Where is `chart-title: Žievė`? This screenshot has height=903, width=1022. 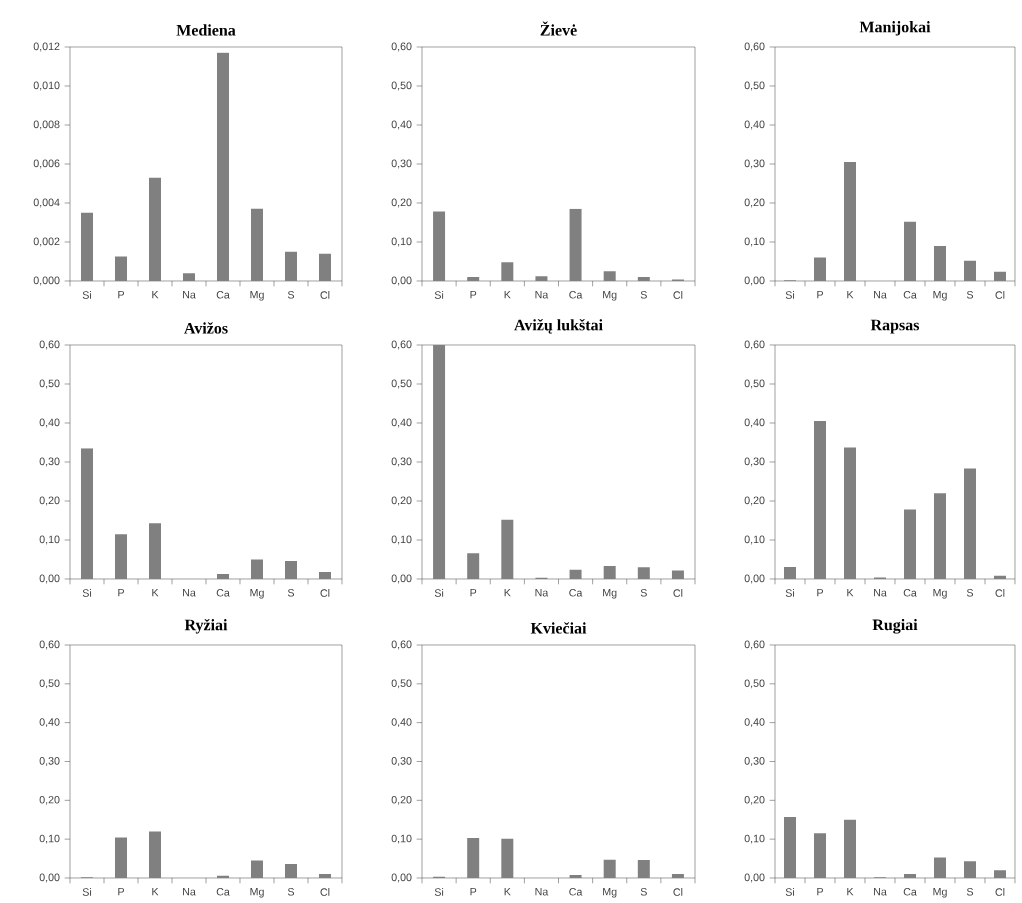
chart-title: Žievė is located at coordinates (558, 28).